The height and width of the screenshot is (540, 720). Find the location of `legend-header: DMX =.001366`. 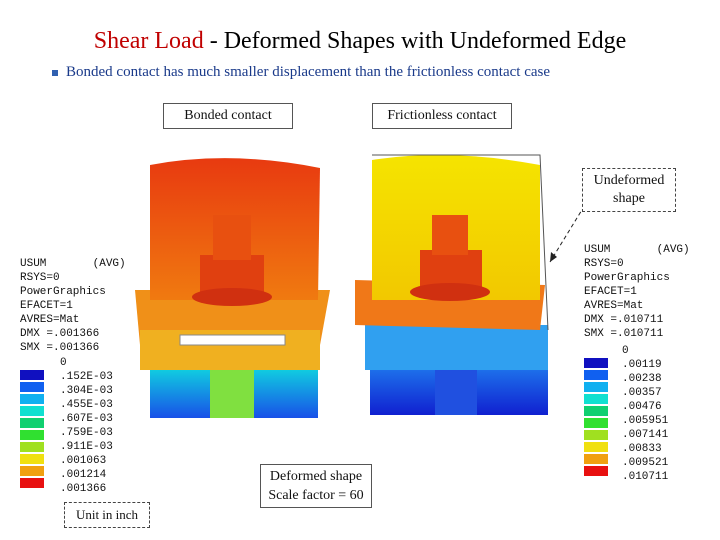

legend-header: DMX =.001366 is located at coordinates (60, 334).